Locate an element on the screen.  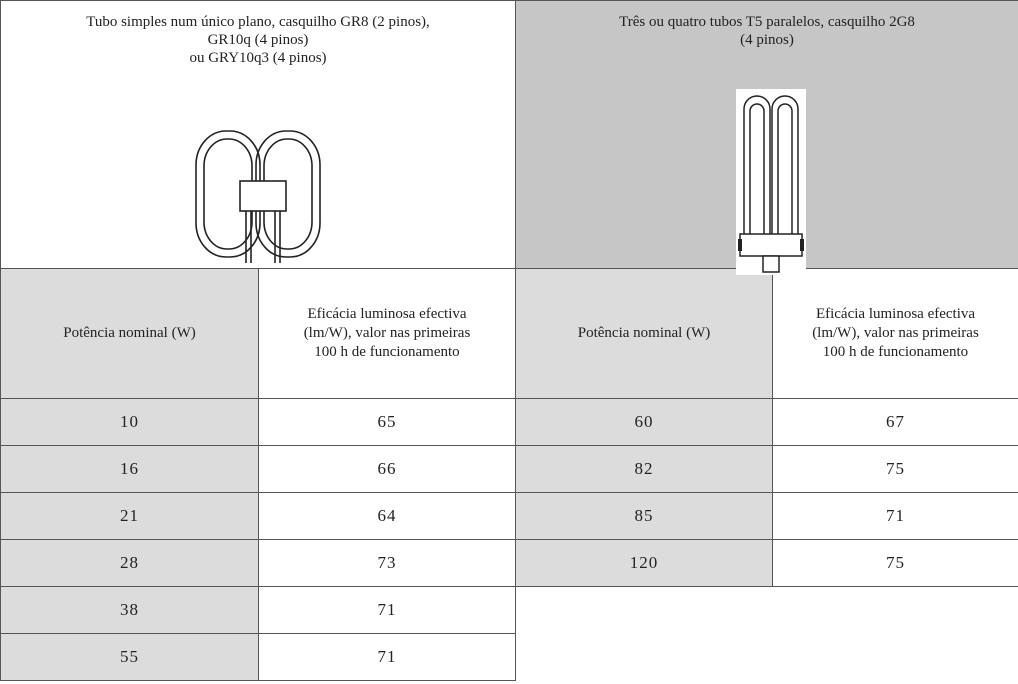
table-cell: 16 is located at coordinates (129, 469).